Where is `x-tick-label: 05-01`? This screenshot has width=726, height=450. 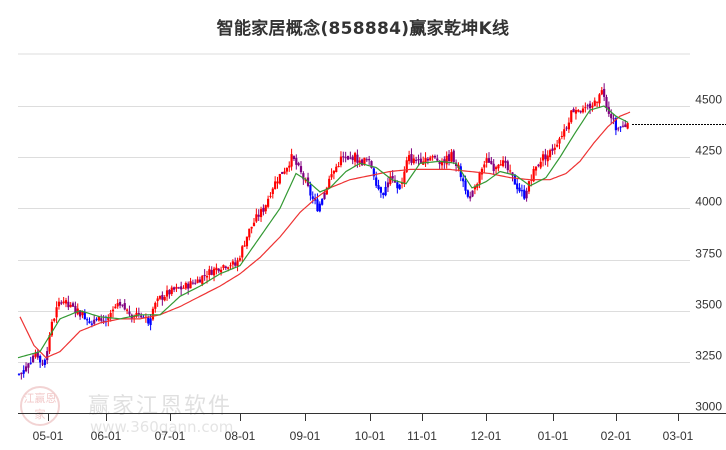
x-tick-label: 05-01 is located at coordinates (48, 436).